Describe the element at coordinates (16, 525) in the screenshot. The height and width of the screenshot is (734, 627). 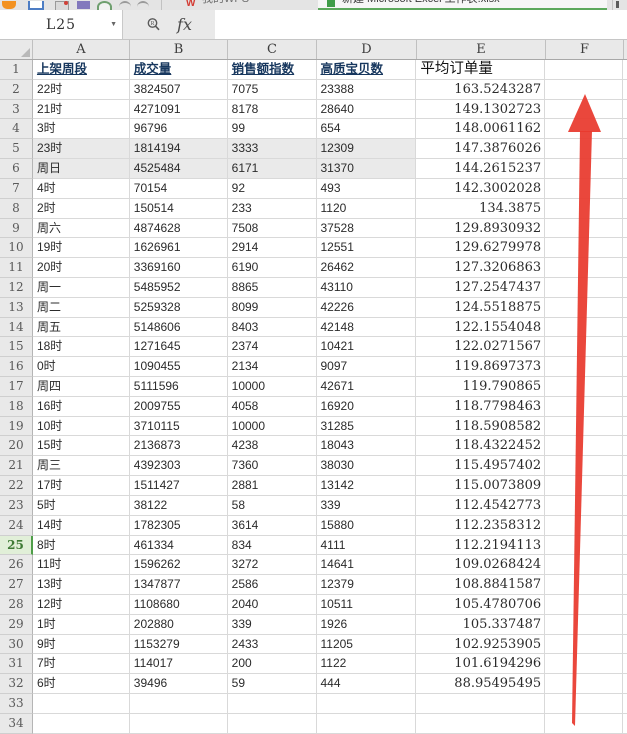
I see `row-header-24: 24` at that location.